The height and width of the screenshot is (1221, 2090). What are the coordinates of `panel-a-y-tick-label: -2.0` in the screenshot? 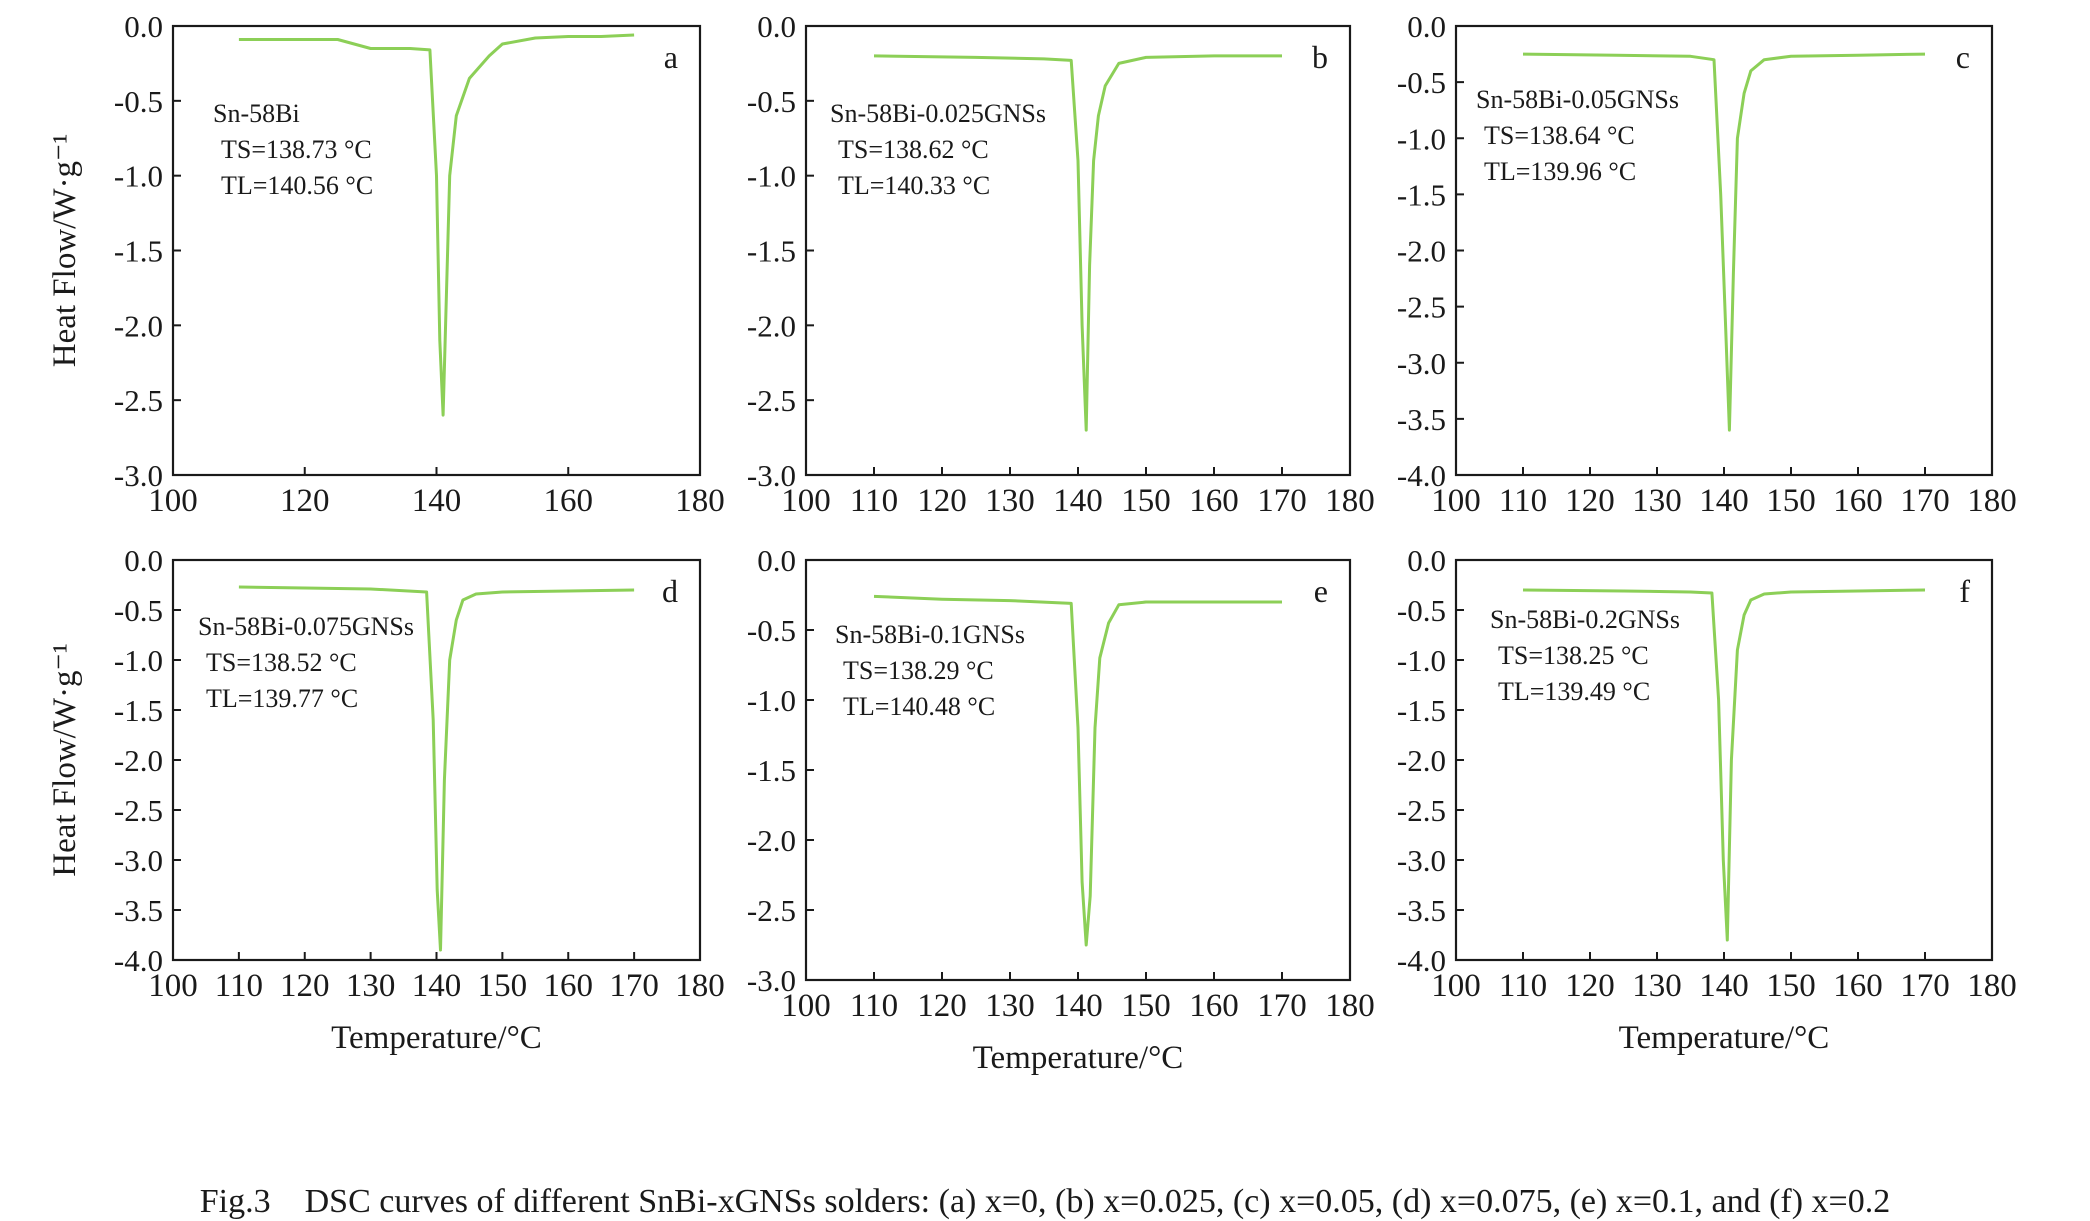 It's located at (138, 325).